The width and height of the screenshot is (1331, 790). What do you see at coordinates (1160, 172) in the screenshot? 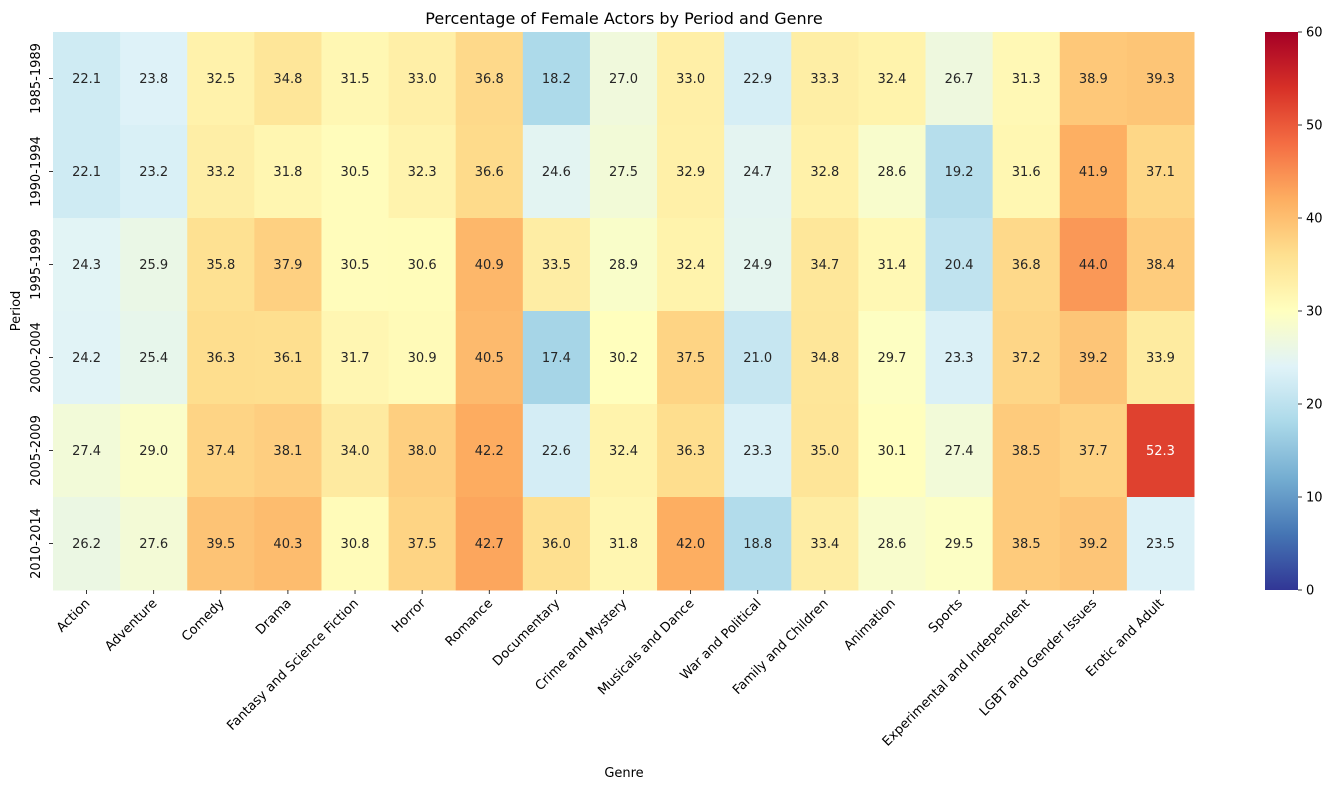
I see `cell-value-label: 37.1` at bounding box center [1160, 172].